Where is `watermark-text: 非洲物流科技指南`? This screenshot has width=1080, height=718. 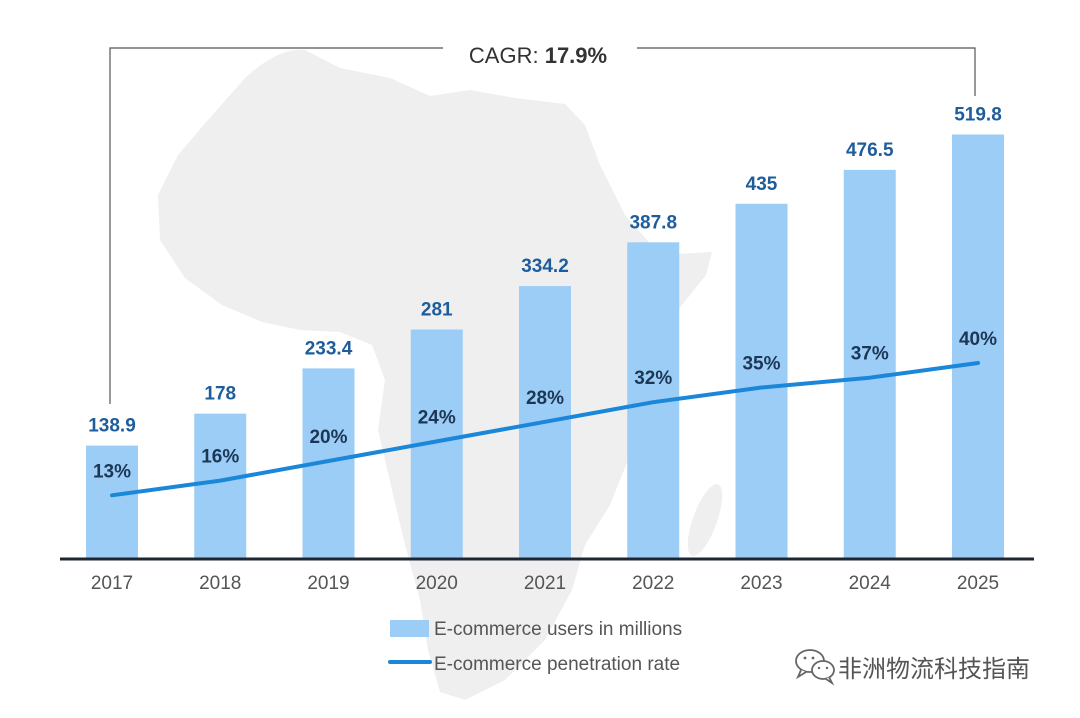
watermark-text: 非洲物流科技指南 is located at coordinates (934, 669).